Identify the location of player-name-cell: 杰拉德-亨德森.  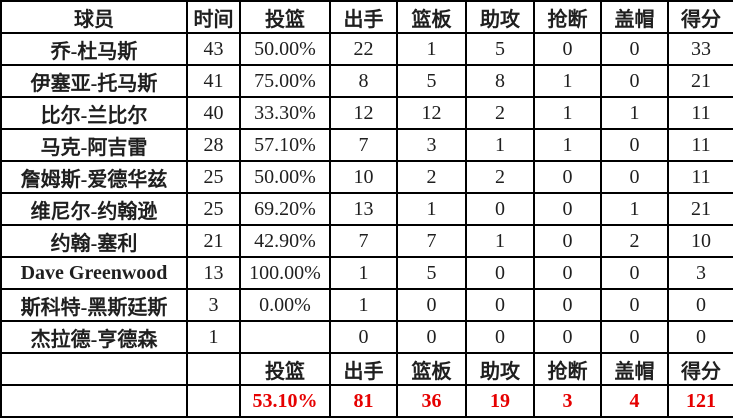
(94, 337).